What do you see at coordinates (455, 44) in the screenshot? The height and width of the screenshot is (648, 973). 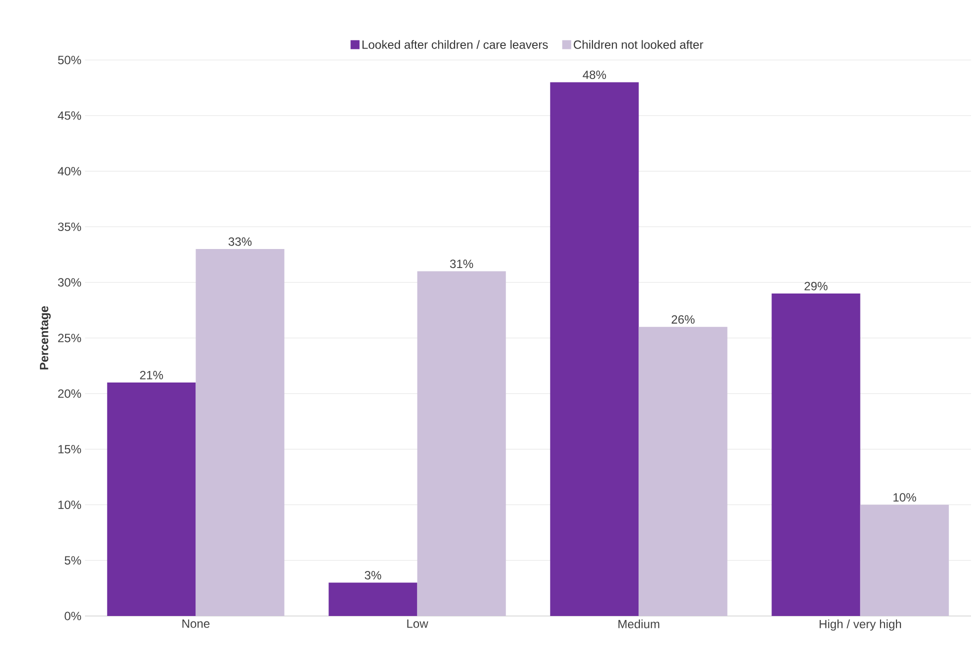 I see `legend-label: Looked after children / care leavers` at bounding box center [455, 44].